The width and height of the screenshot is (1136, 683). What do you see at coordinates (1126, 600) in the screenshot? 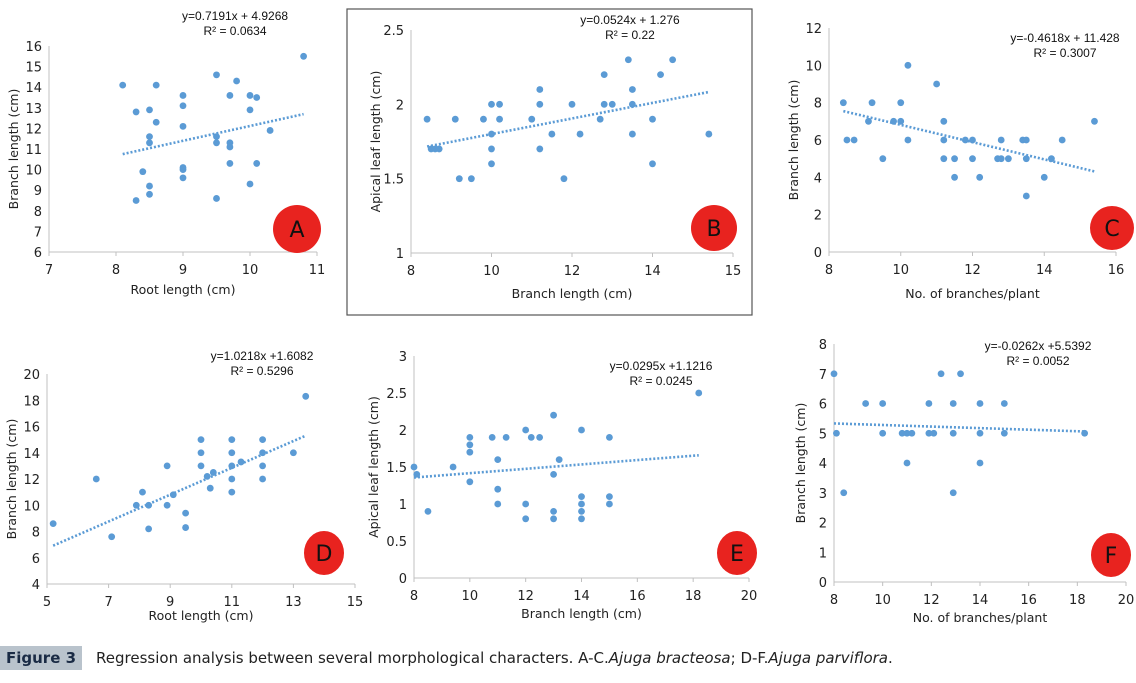
I see `x-tick-label: 20` at bounding box center [1126, 600].